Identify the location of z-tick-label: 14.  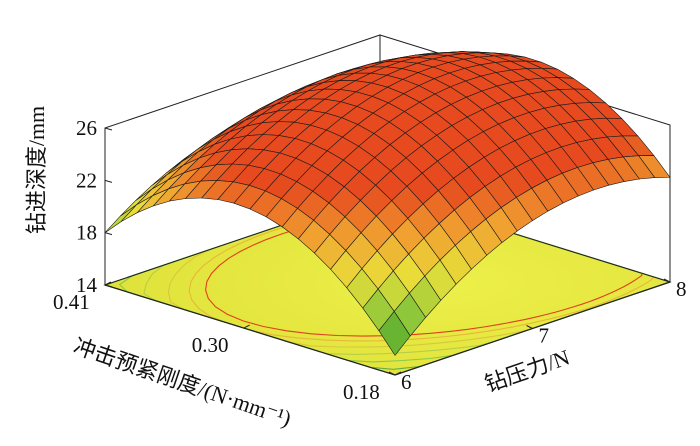
(87, 285).